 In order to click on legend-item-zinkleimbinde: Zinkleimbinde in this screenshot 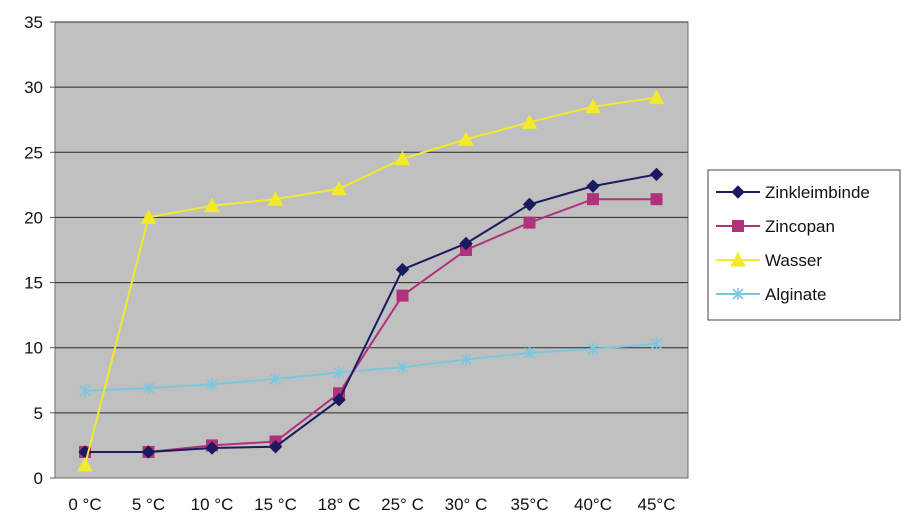, I will do `click(793, 192)`.